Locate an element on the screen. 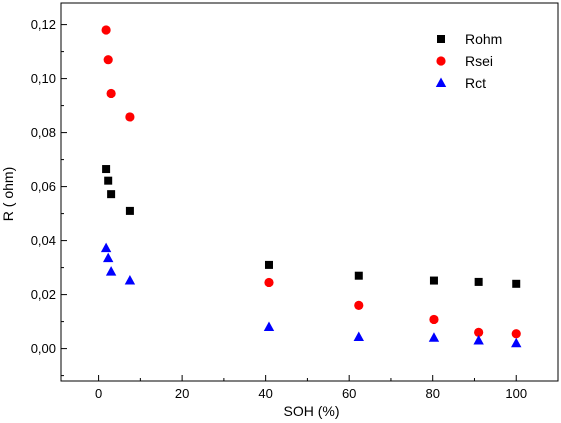 This screenshot has height=423, width=561. legend-label-rct: Rct is located at coordinates (475, 83).